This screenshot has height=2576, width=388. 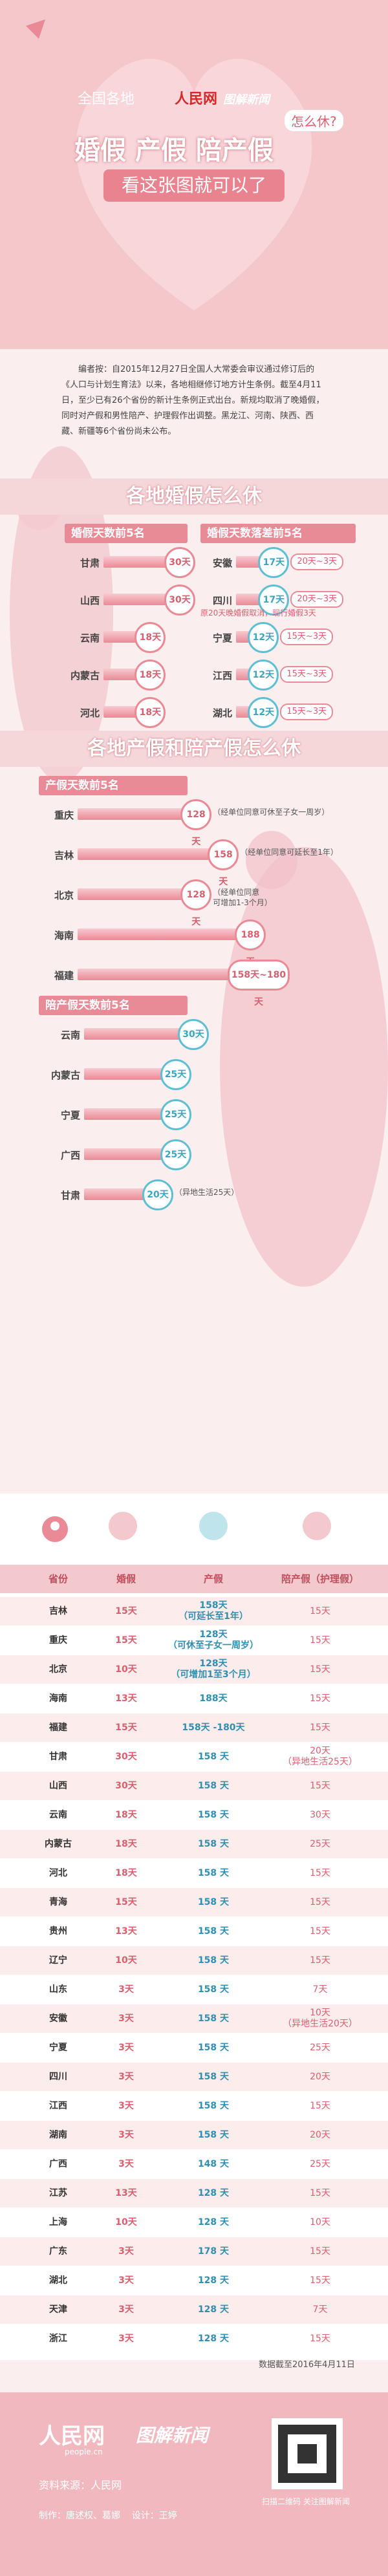 I want to click on province: 内蒙古, so click(x=65, y=1075).